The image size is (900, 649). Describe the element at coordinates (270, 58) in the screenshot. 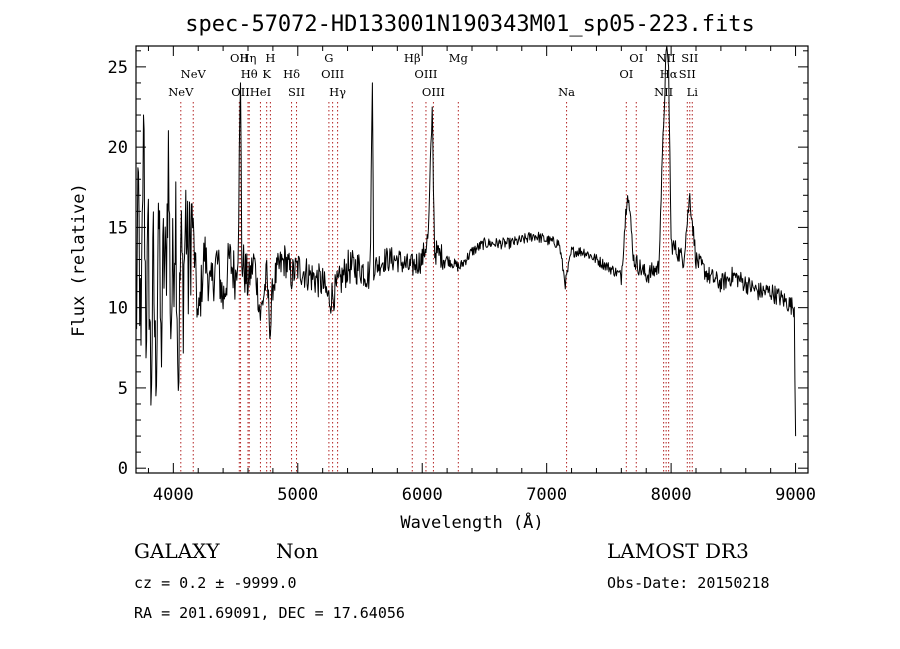

I see `line-marker-label-7: H` at that location.